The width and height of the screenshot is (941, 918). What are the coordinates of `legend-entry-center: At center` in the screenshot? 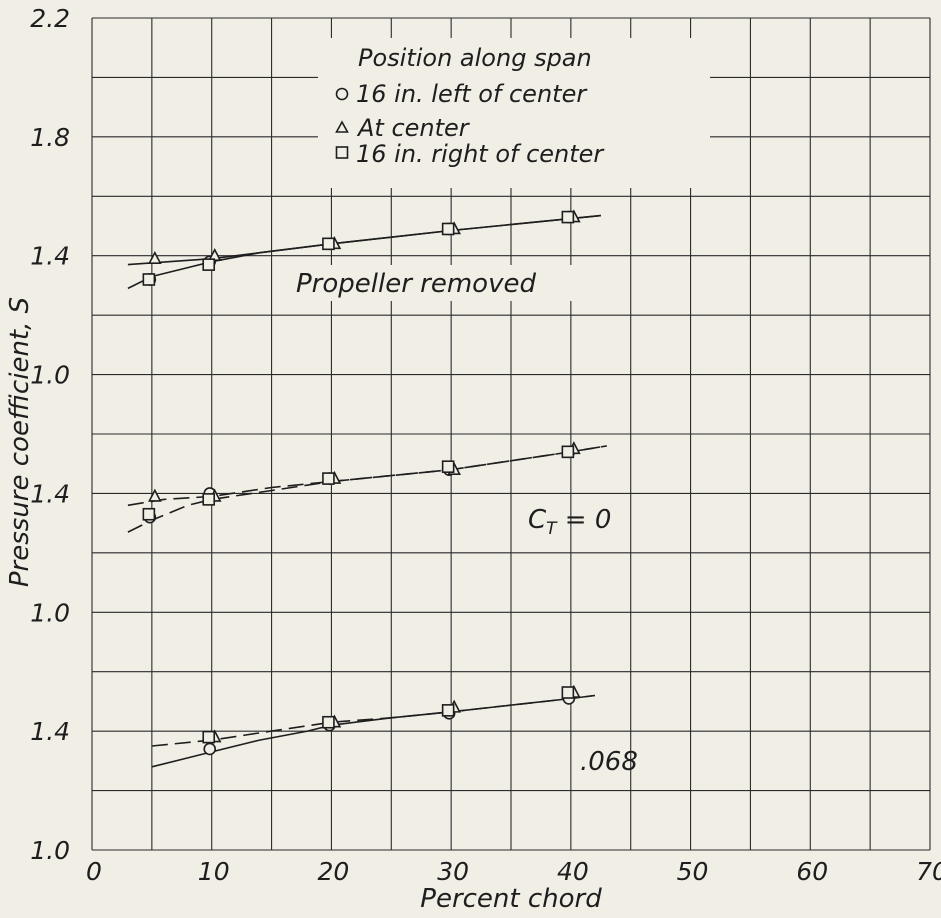 It's located at (403, 128).